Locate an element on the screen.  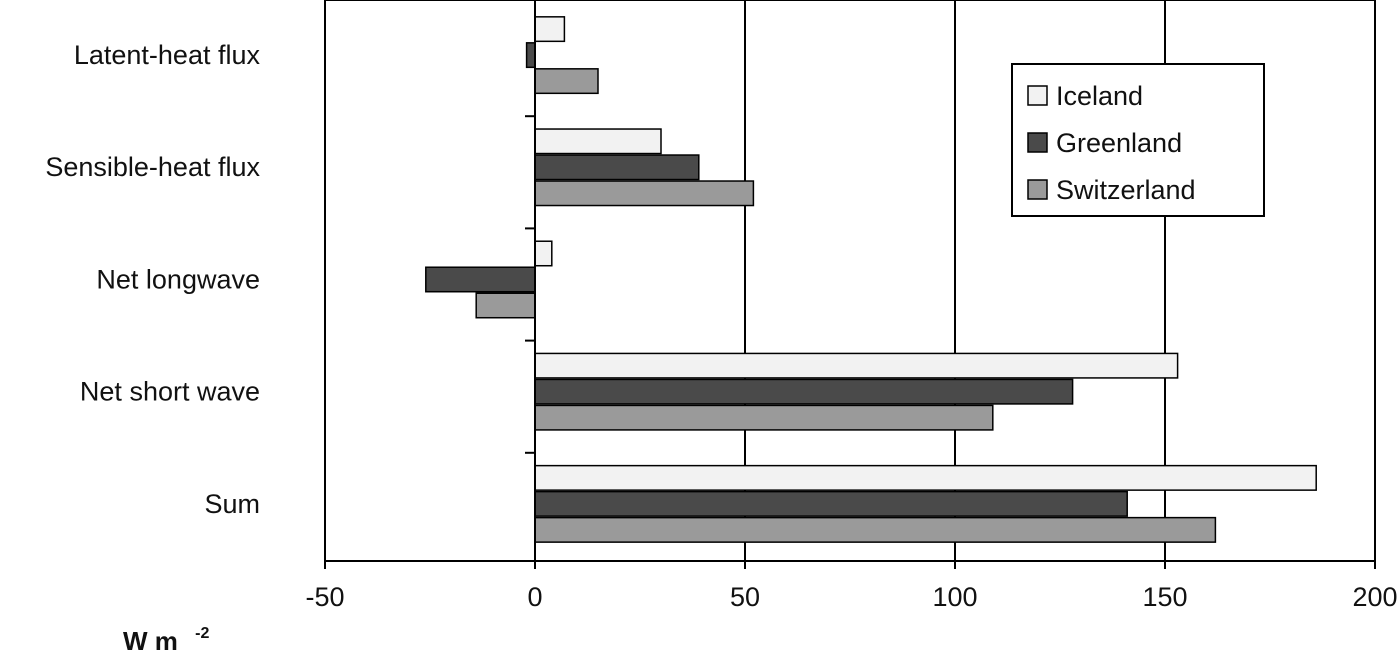
x-tick-label: 100 is located at coordinates (954, 597).